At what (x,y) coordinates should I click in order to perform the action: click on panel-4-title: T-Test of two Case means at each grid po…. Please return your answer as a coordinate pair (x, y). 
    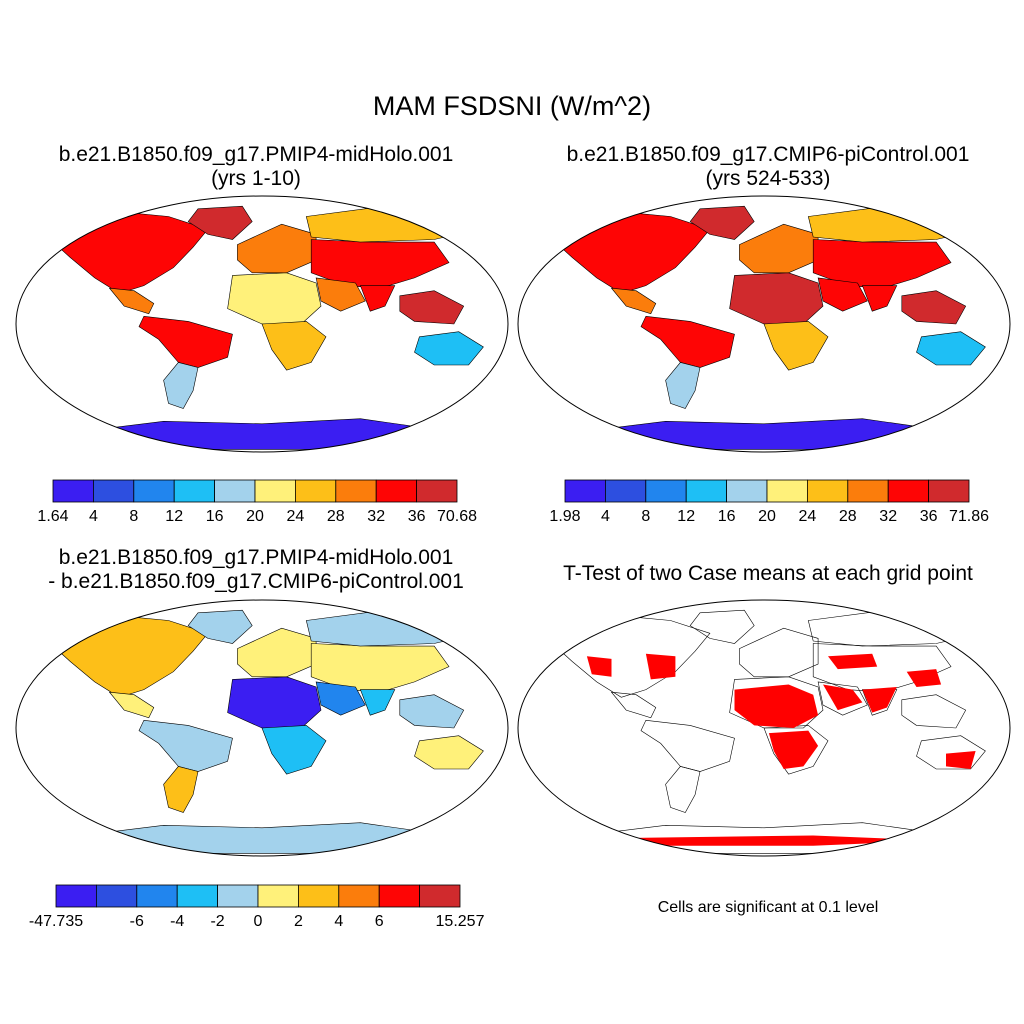
    Looking at the image, I should click on (768, 574).